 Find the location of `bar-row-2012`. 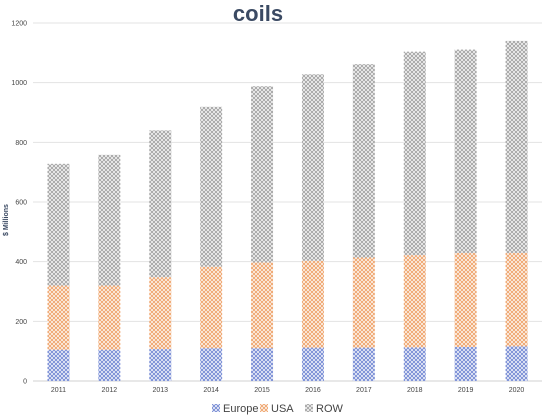

bar-row-2012 is located at coordinates (109, 220).